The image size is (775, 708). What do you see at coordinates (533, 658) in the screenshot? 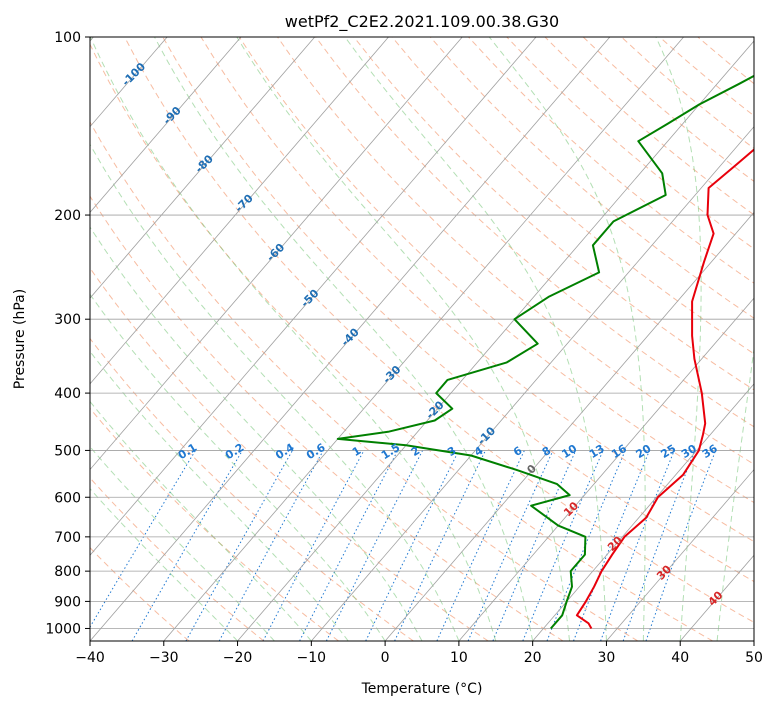
I see `x-tick-label: 20` at bounding box center [533, 658].